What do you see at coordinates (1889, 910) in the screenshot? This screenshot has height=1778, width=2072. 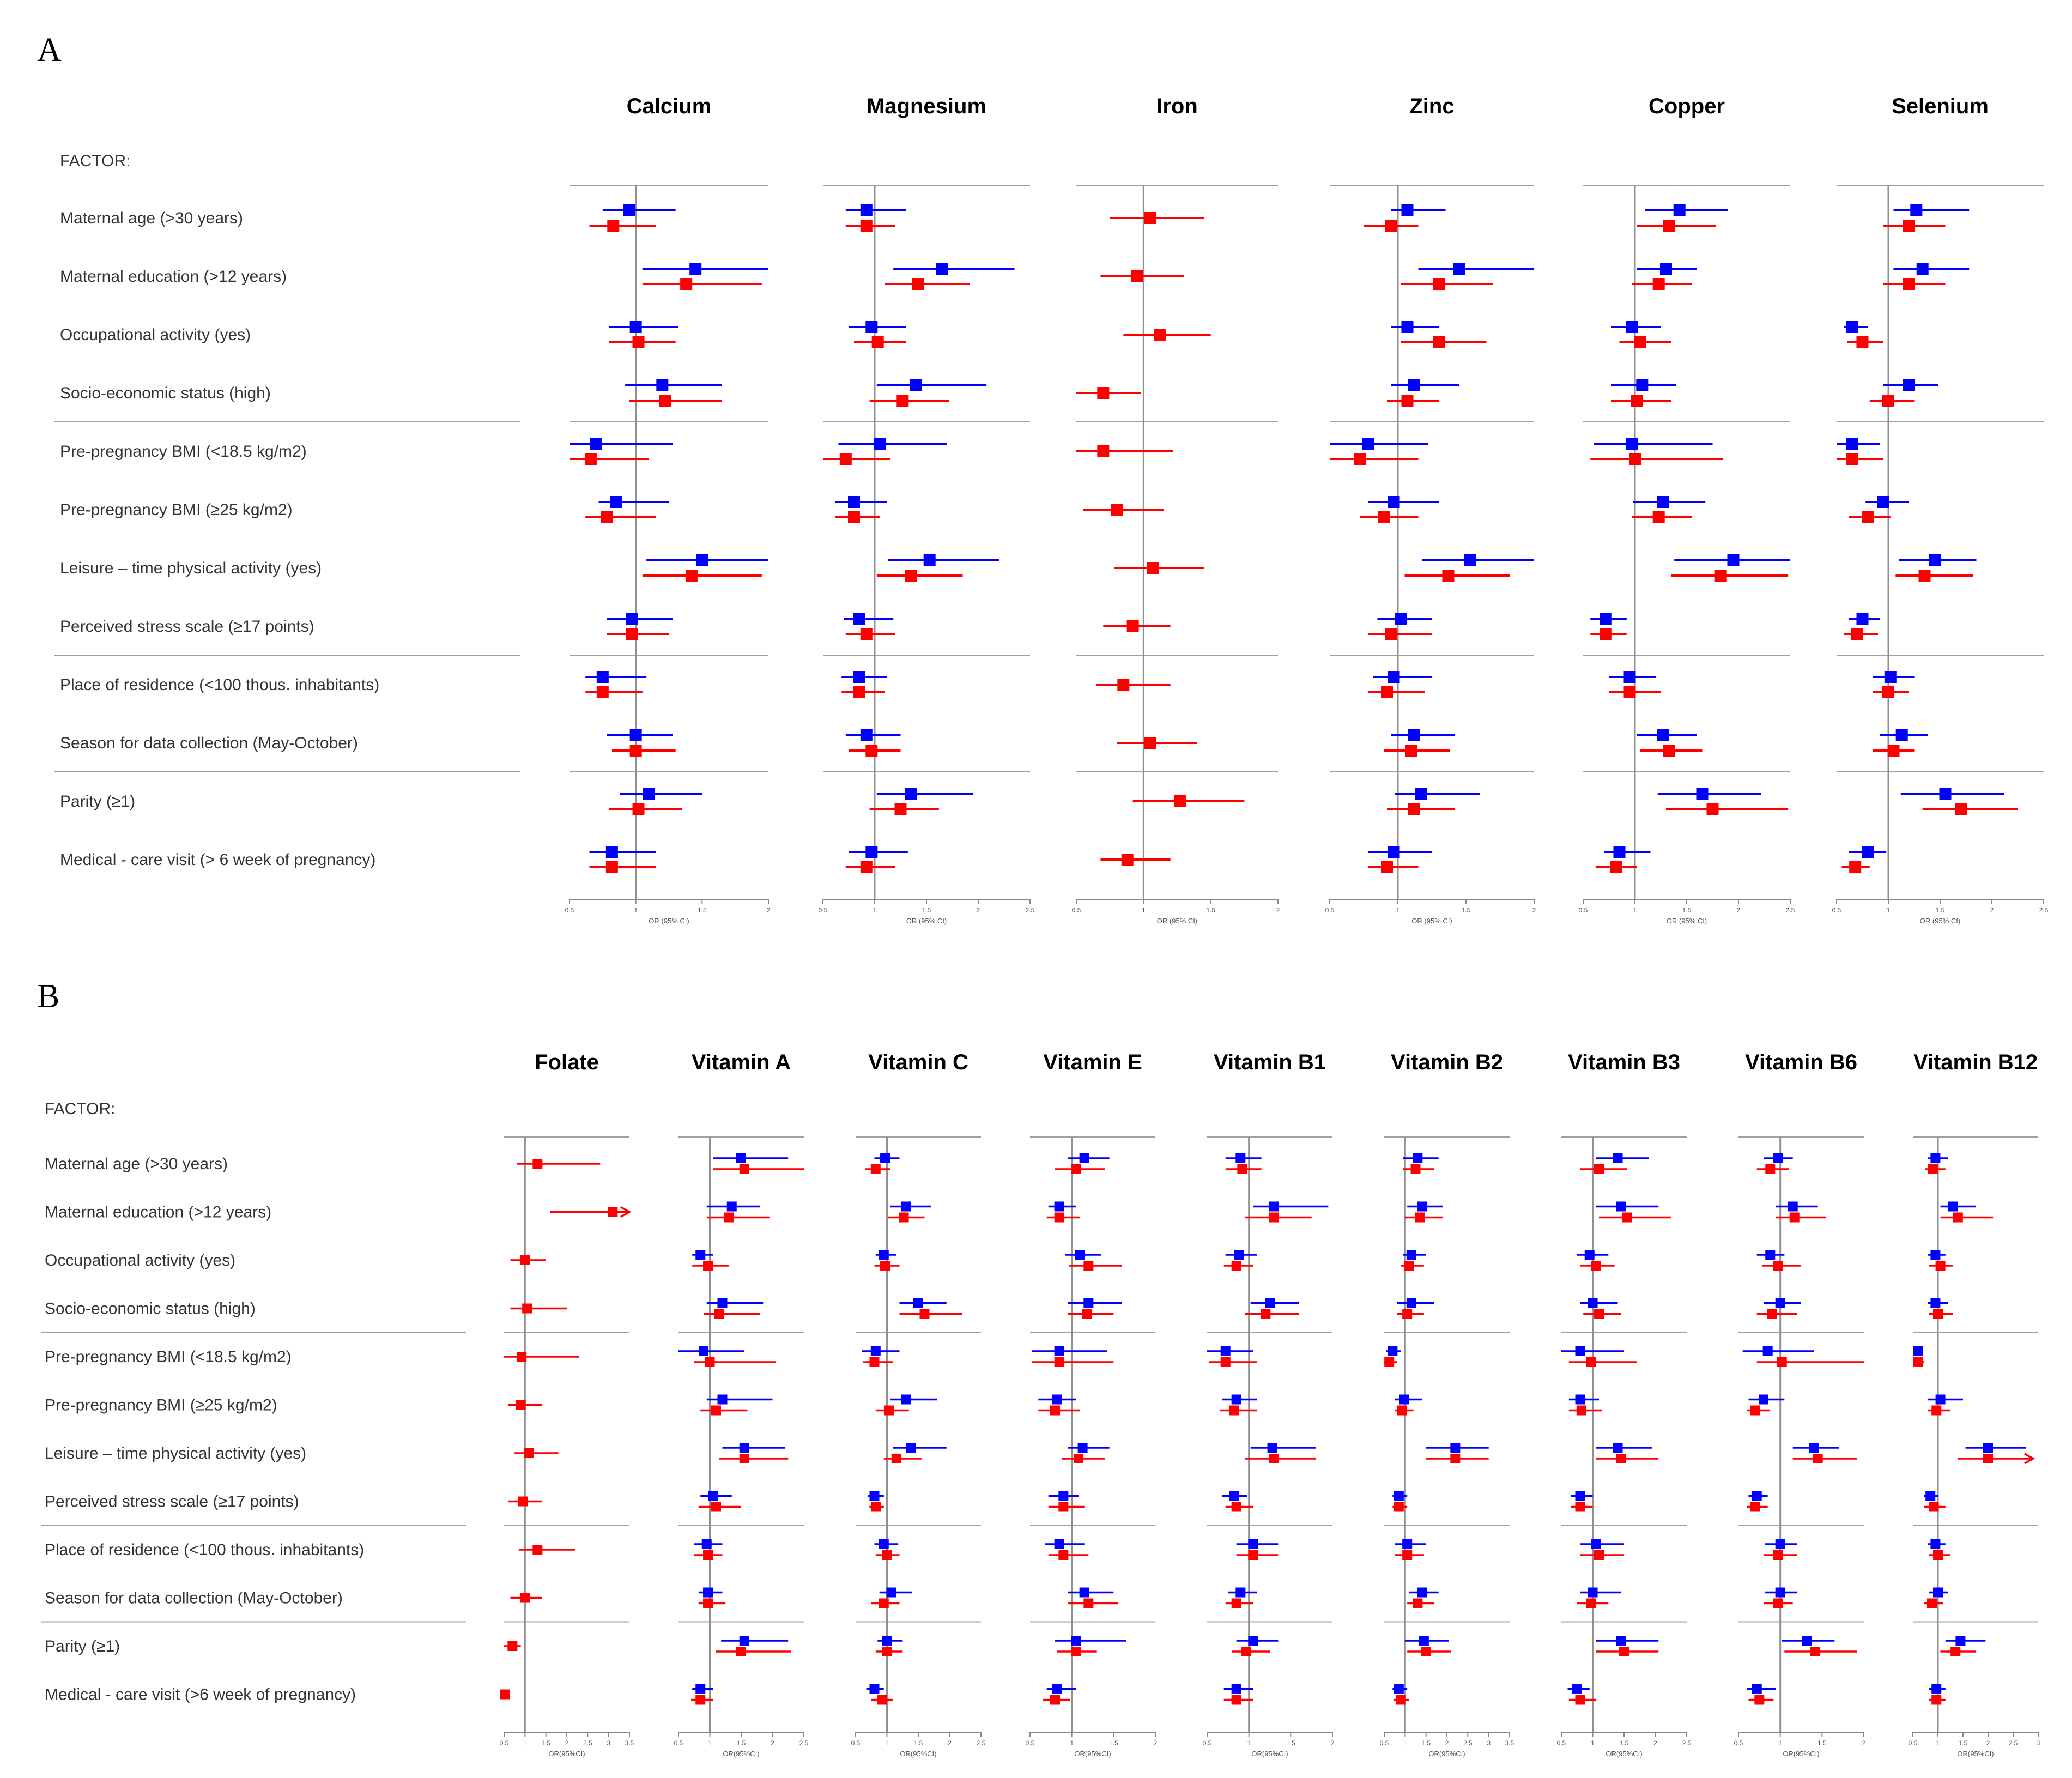 I see `x-tick-label-selenium-1: 1` at bounding box center [1889, 910].